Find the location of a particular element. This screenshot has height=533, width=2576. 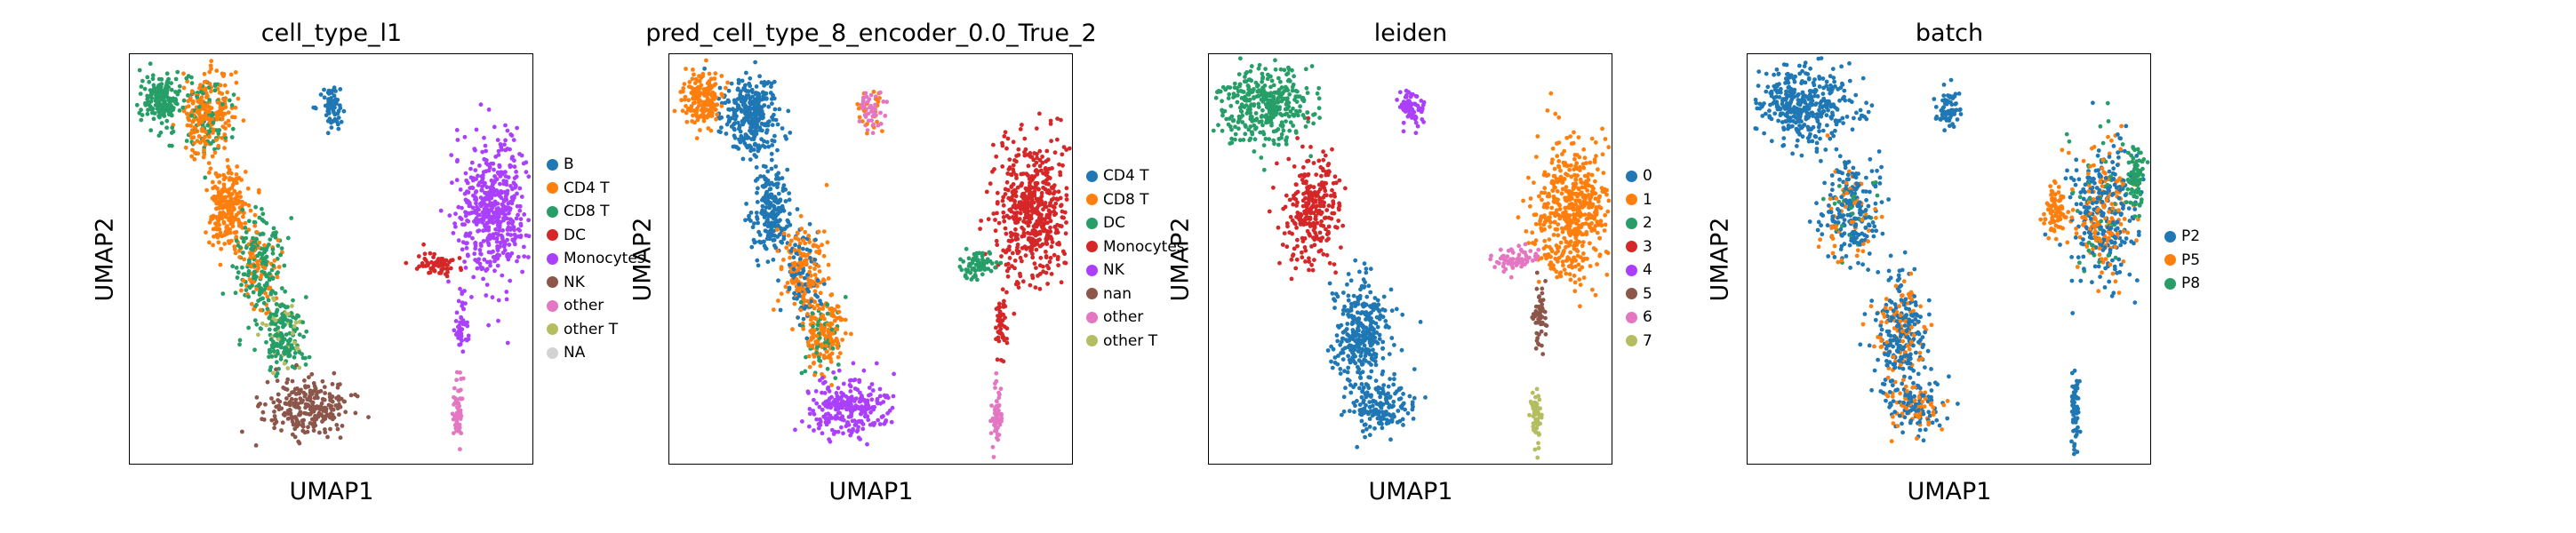

legend-item: other T is located at coordinates (1121, 341).